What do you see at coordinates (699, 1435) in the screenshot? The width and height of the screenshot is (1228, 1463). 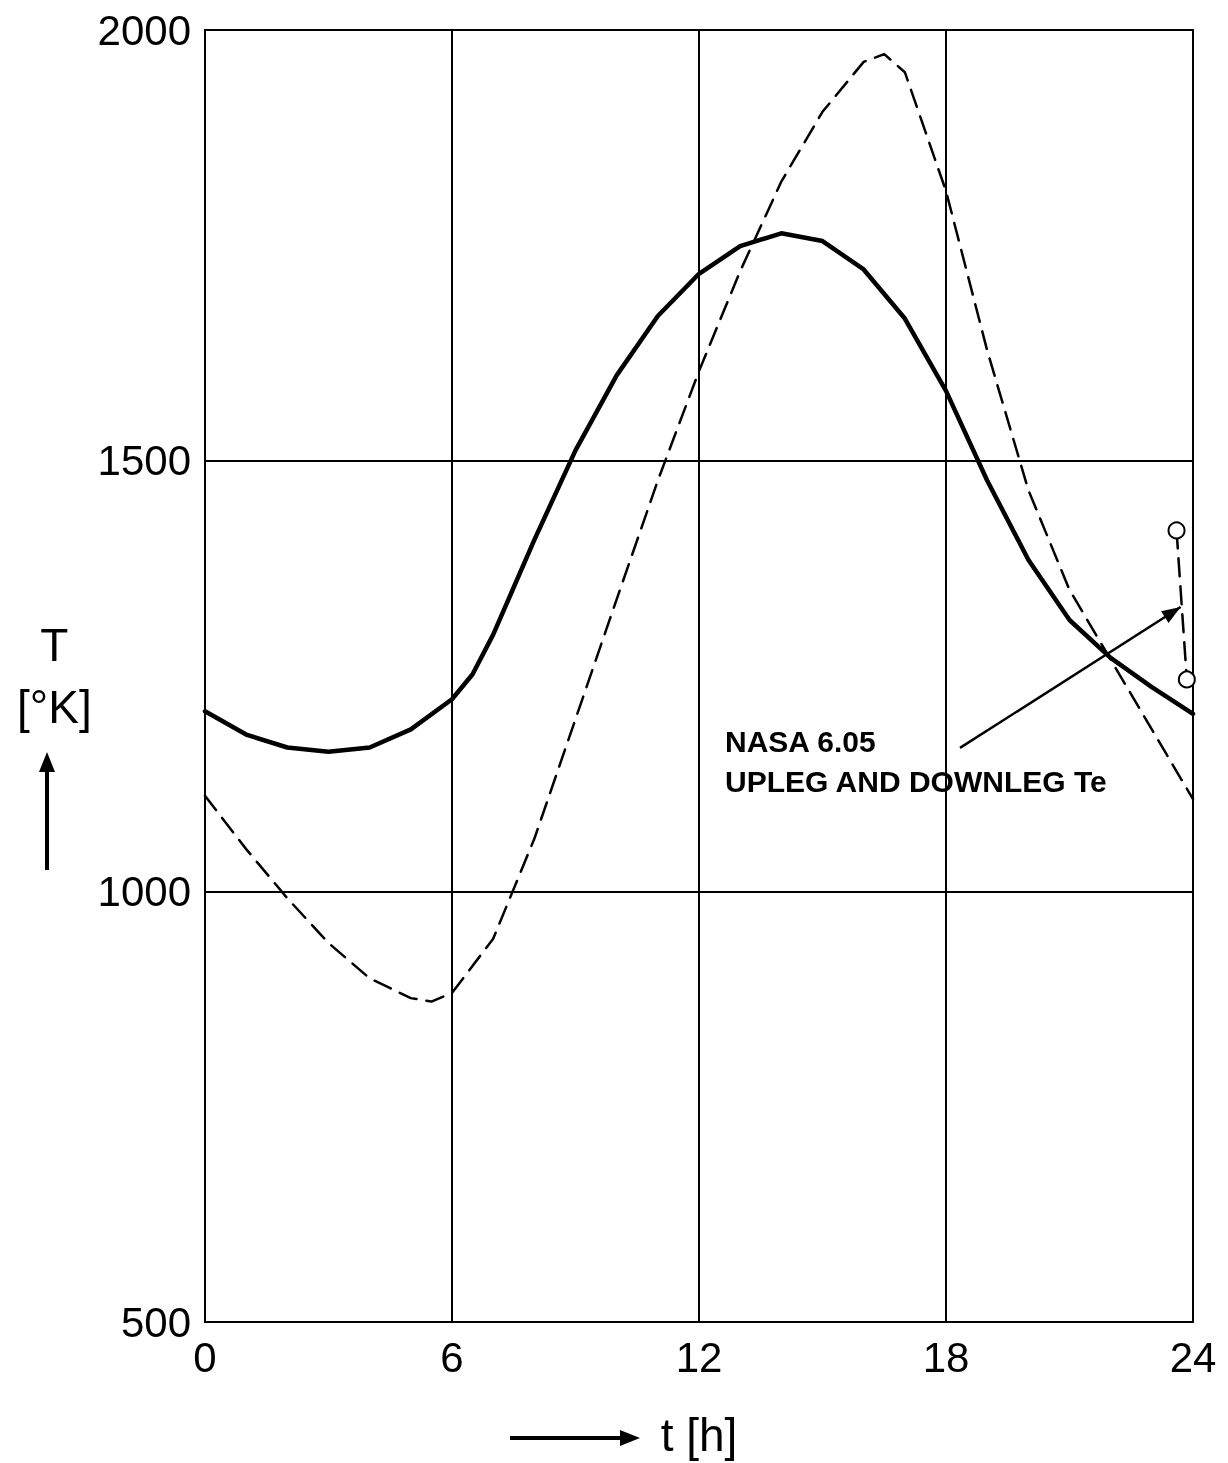 I see `x-axis-title: t [h]` at bounding box center [699, 1435].